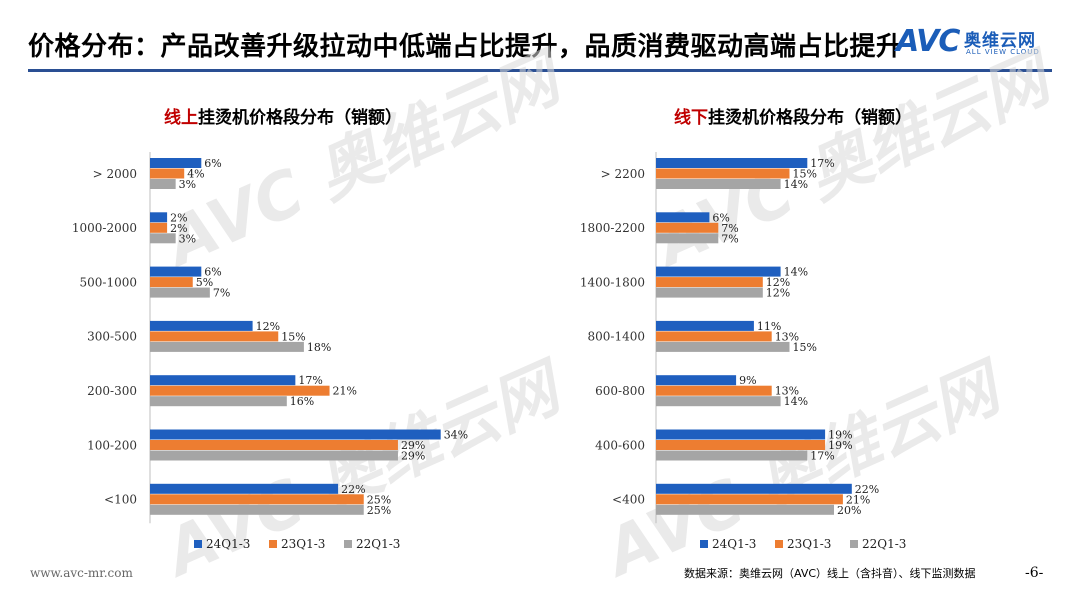  I want to click on logo-mark: AVC, so click(928, 41).